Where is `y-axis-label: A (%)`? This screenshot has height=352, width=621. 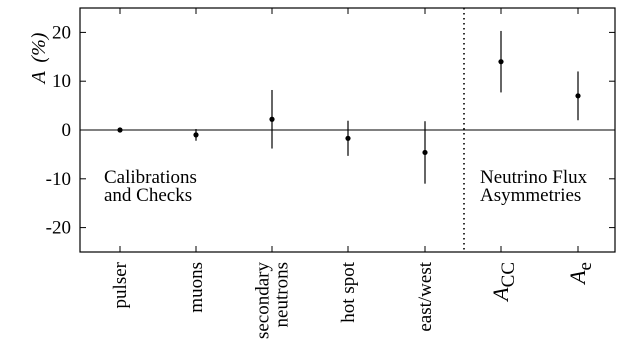
y-axis-label: A (%) is located at coordinates (39, 58).